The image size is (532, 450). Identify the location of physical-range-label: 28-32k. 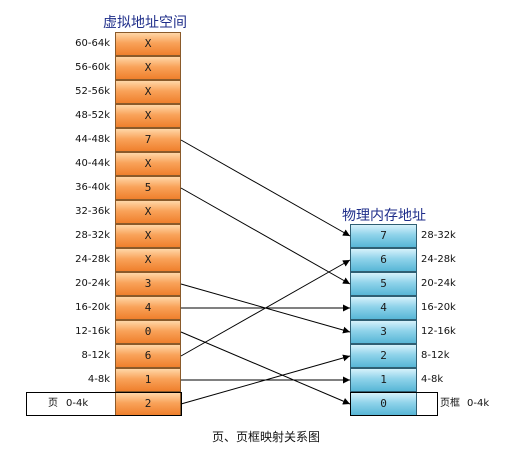
(438, 235).